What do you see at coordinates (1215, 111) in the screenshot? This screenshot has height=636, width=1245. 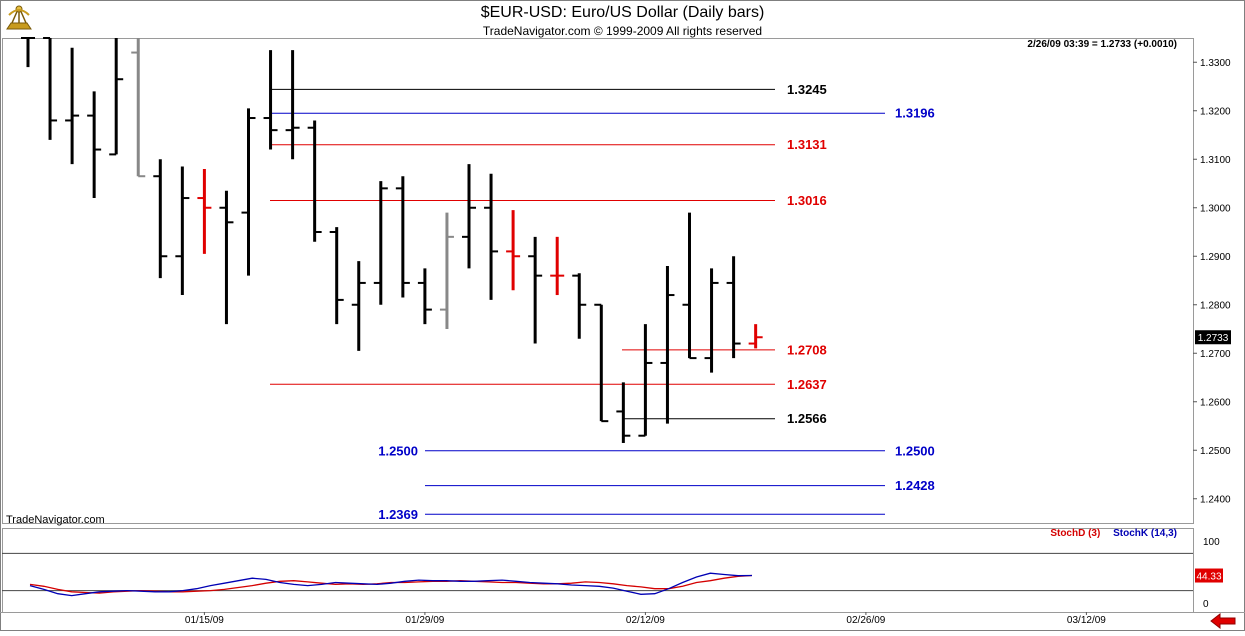 I see `price-tick-label: 1.3200` at bounding box center [1215, 111].